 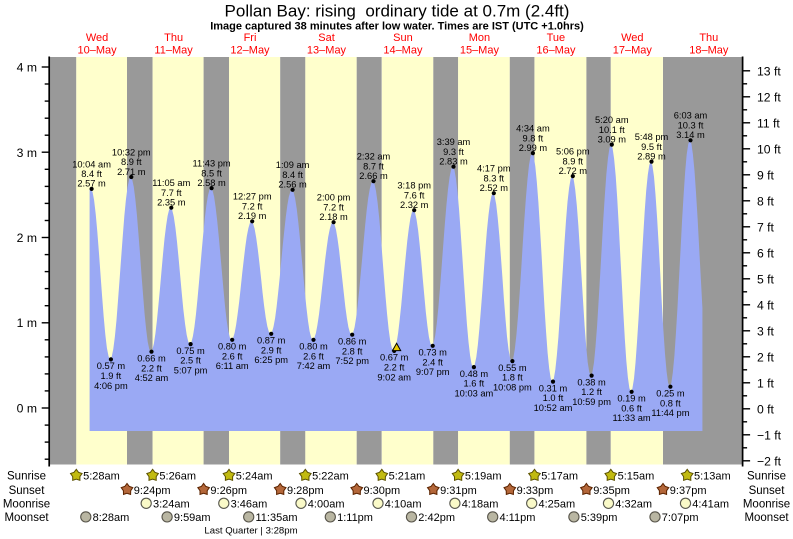 I want to click on svg-text: 3:18 pm, so click(x=414, y=186).